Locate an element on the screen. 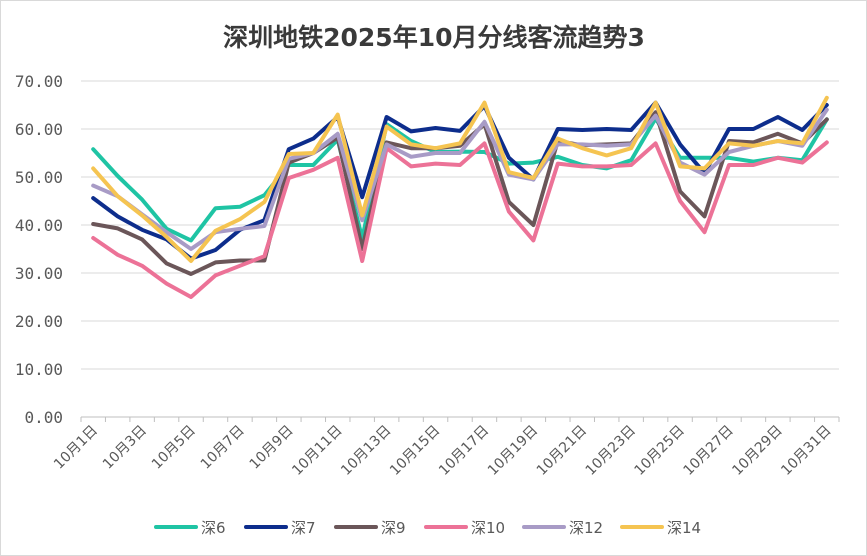  x-tick-label: 10月3日 is located at coordinates (125, 448).